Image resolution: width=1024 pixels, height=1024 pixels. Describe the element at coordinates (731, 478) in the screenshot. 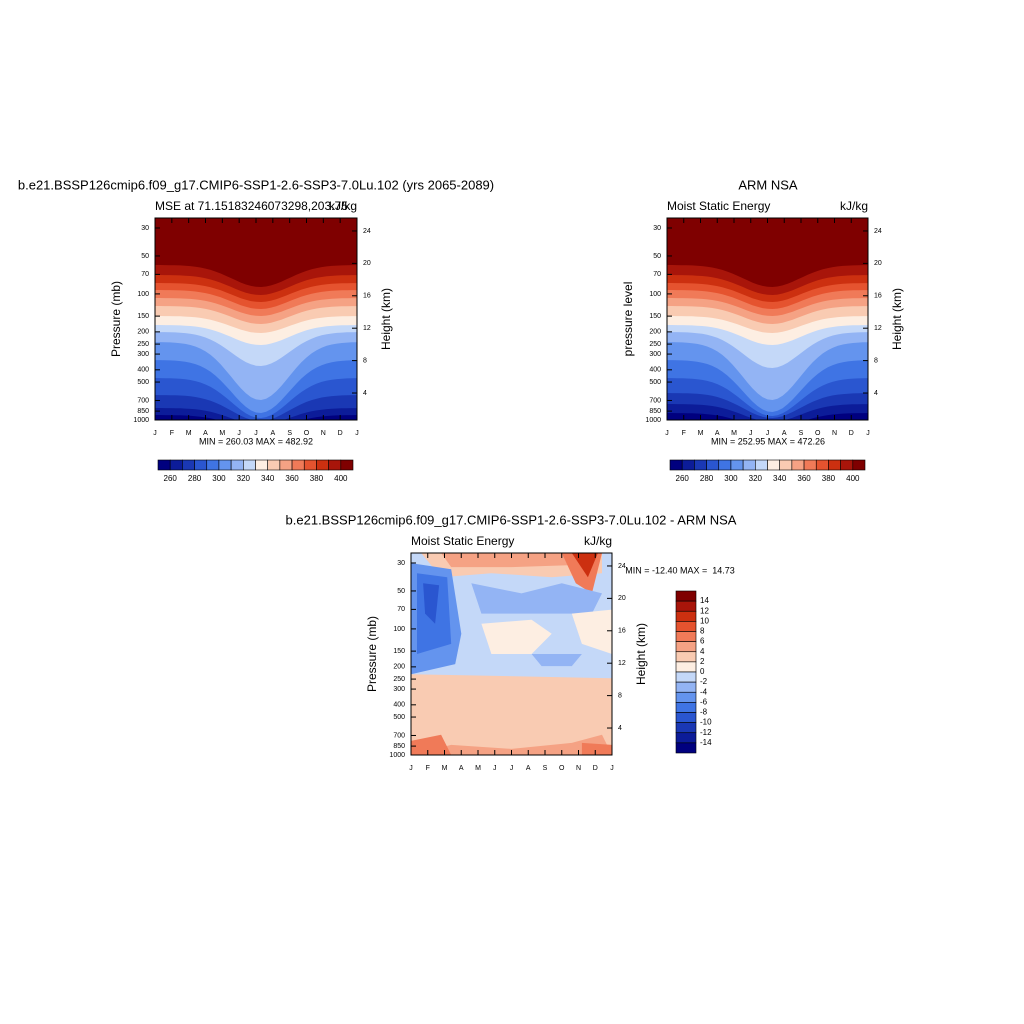

I see `colorbar-label: 300` at that location.